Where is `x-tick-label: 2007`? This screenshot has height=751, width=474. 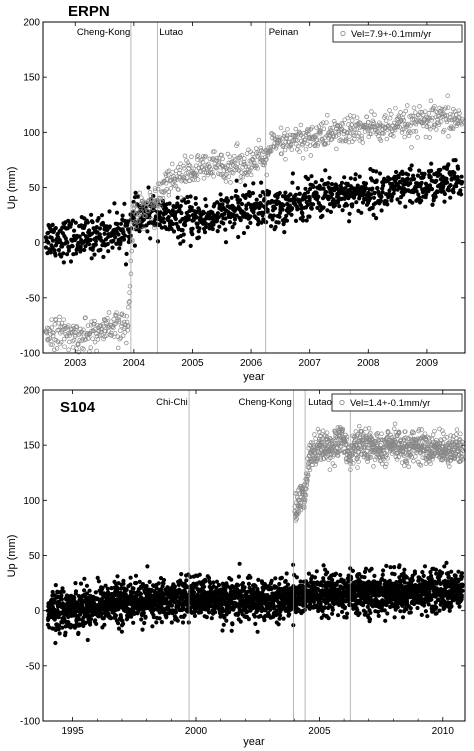
x-tick-label: 2007 is located at coordinates (310, 363).